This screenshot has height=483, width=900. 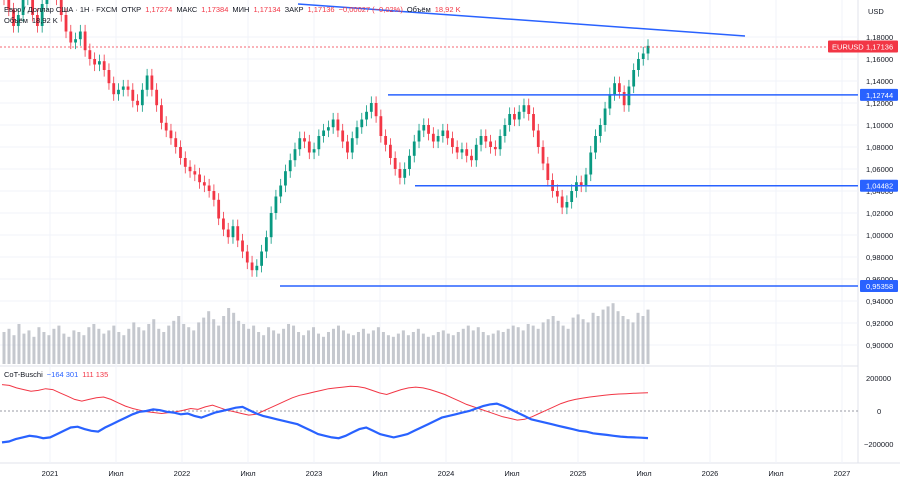 I want to click on symbol-description: Евро / Доллар США · 1Н · FXCM, so click(x=61, y=9).